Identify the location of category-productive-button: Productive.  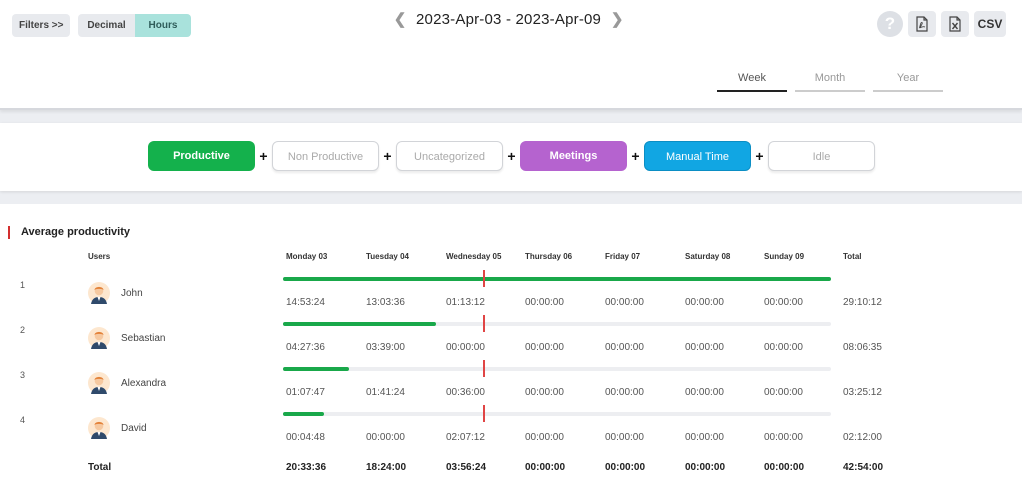
(201, 156).